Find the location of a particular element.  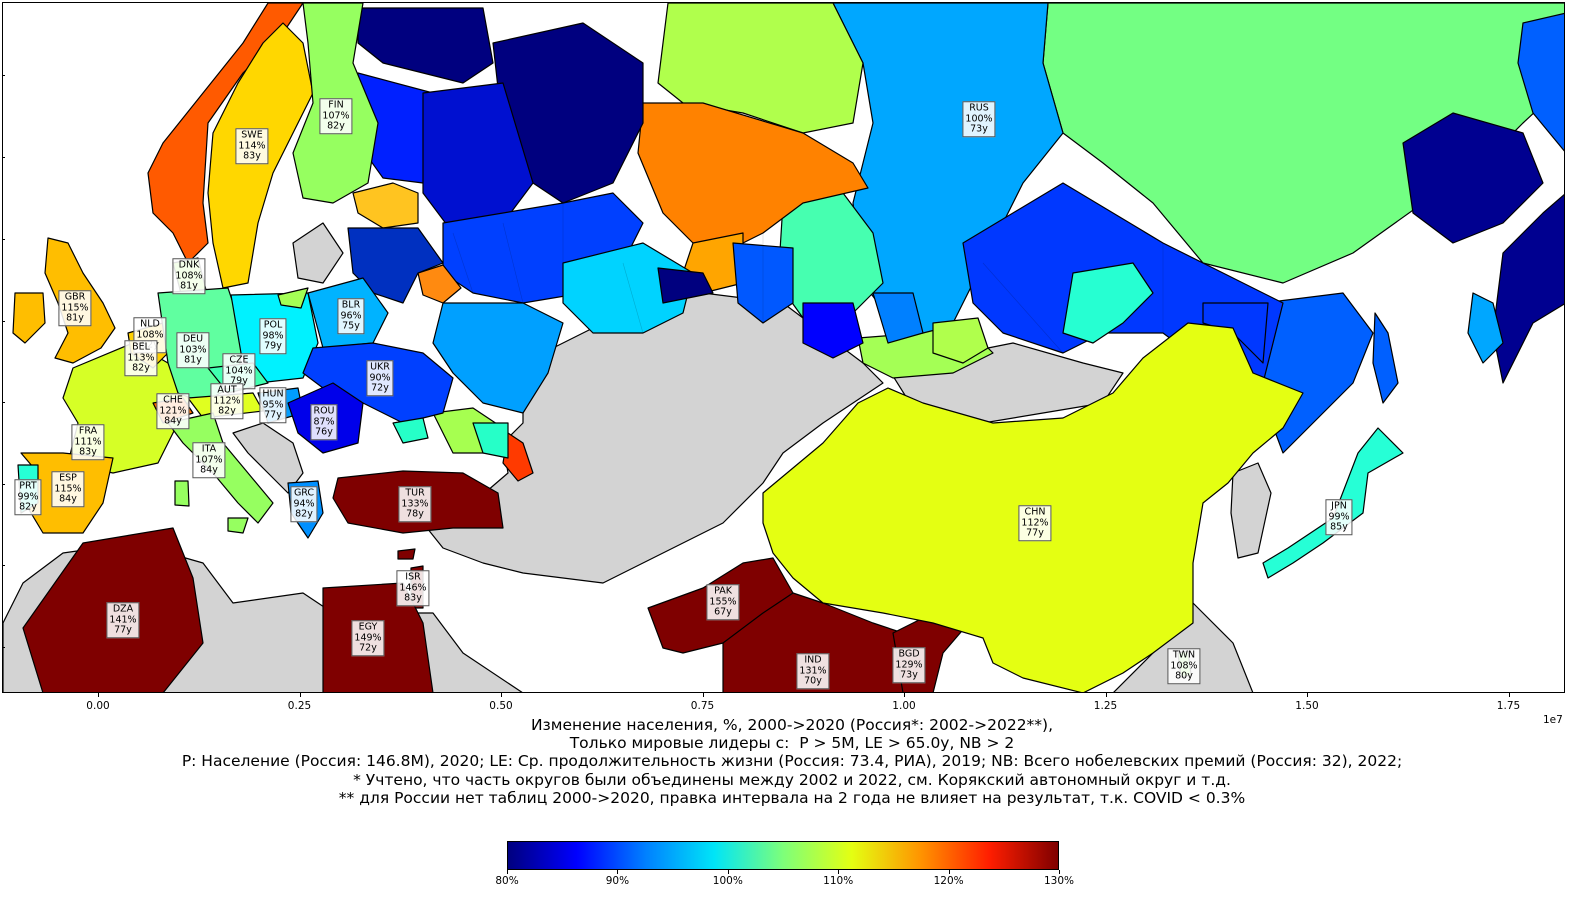

country-label-le: 77y is located at coordinates (123, 630).